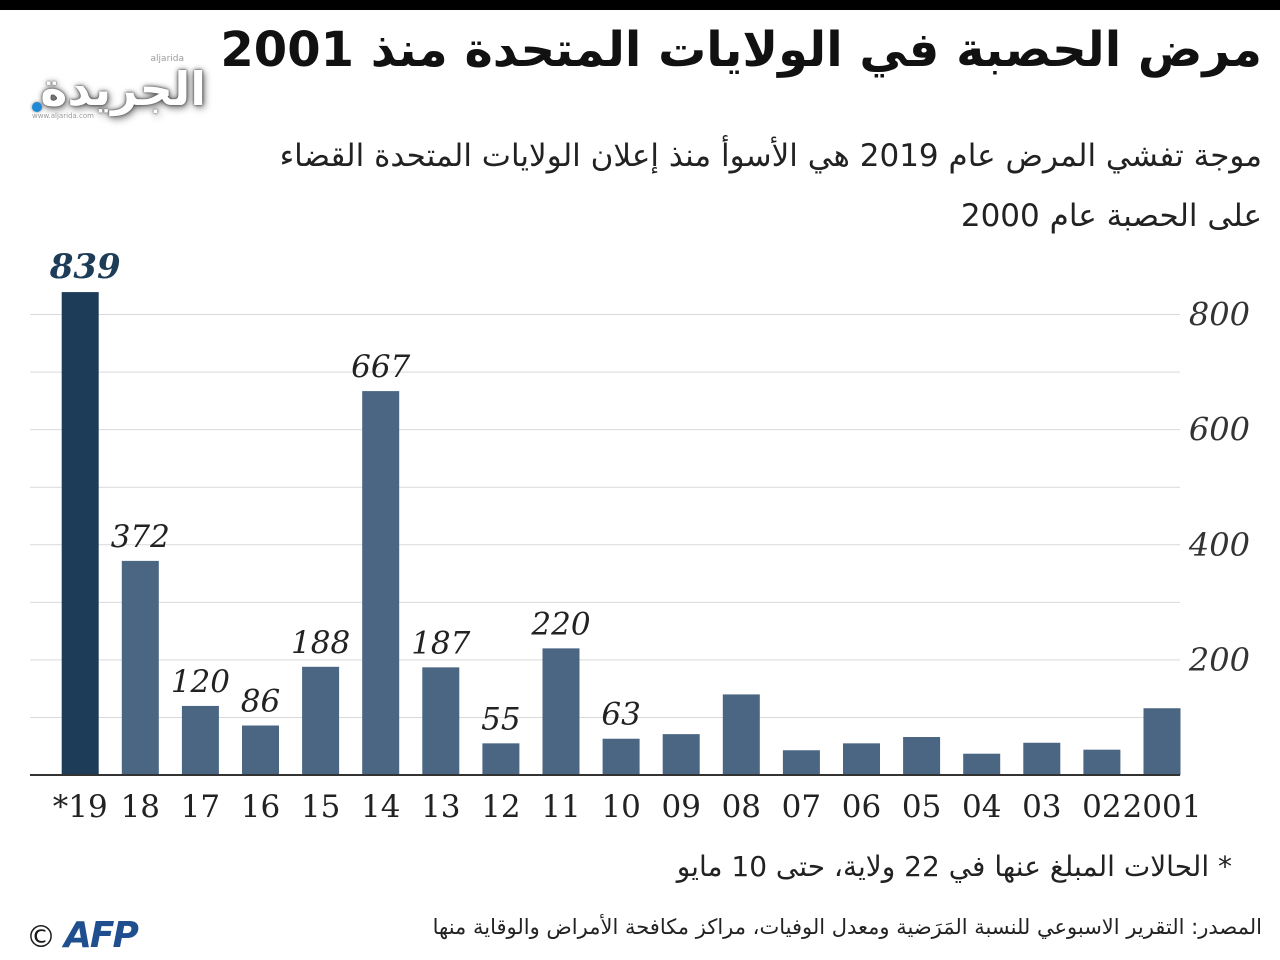 The image size is (1280, 960). Describe the element at coordinates (260, 807) in the screenshot. I see `x-tick-label: 16` at that location.